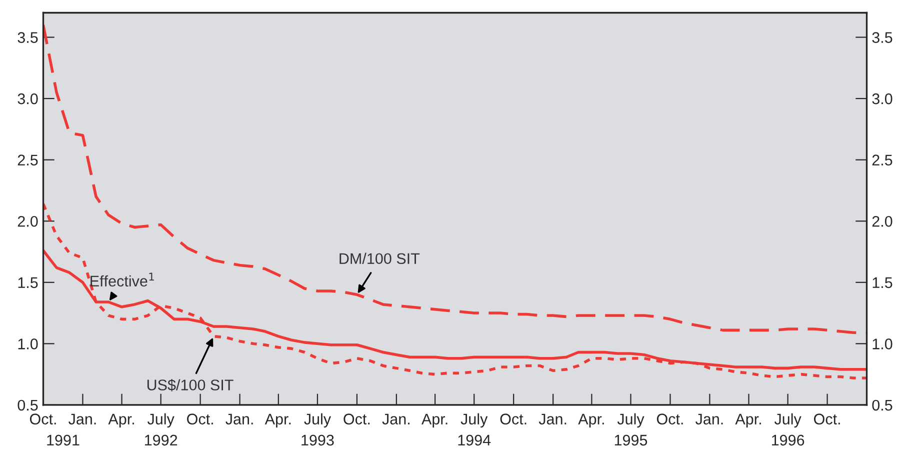 This screenshot has height=455, width=901. What do you see at coordinates (63, 440) in the screenshot?
I see `x2-tick-label: 1991` at bounding box center [63, 440].